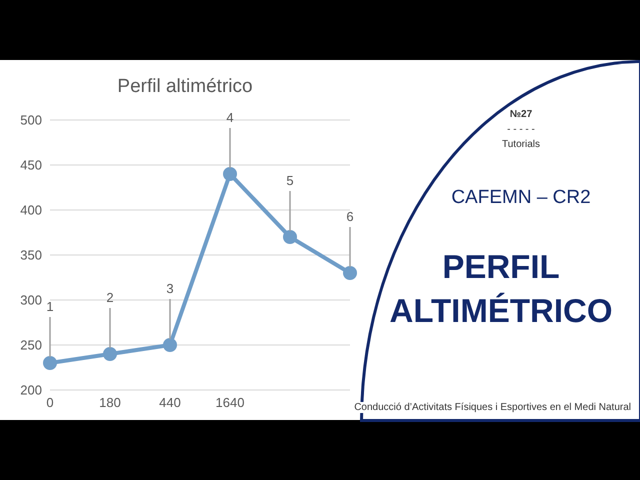 The image size is (640, 480). I want to click on y-tick-label: 300, so click(31, 300).